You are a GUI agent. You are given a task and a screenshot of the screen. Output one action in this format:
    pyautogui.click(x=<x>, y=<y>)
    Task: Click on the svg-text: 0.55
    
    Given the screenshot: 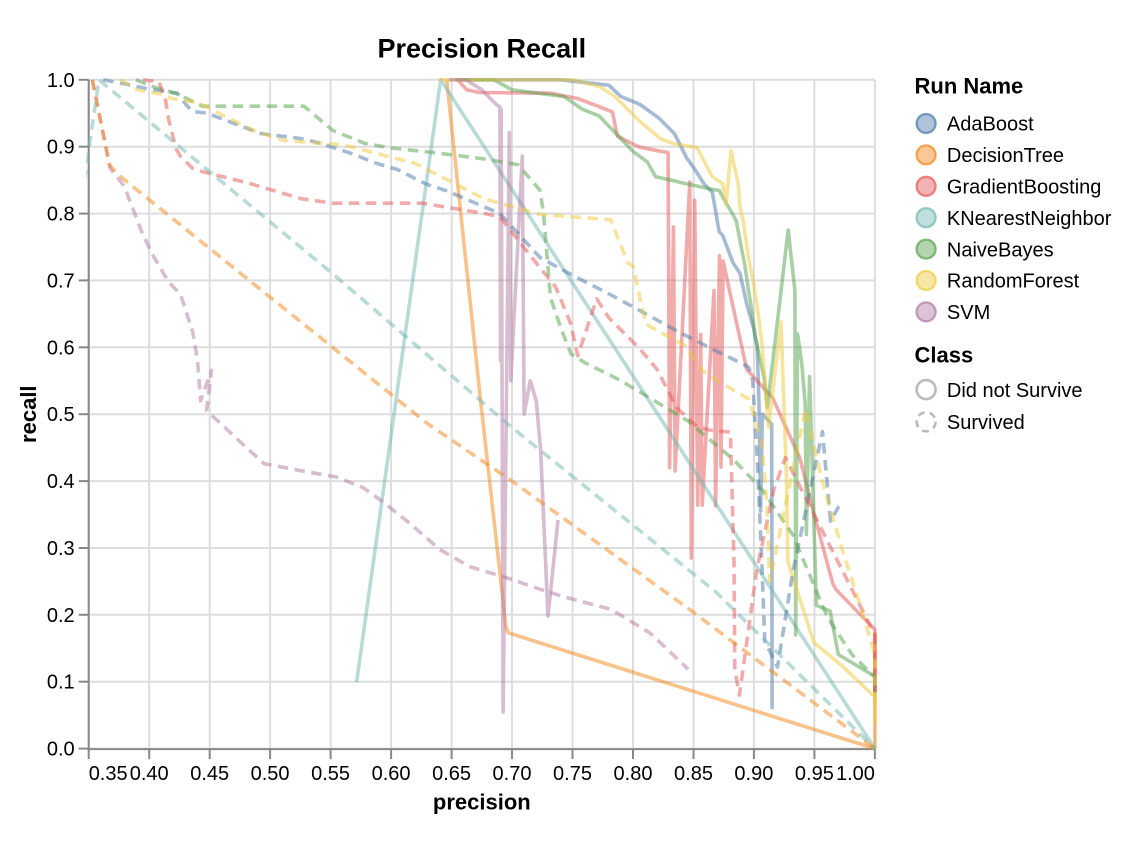 What is the action you would take?
    pyautogui.click(x=330, y=774)
    